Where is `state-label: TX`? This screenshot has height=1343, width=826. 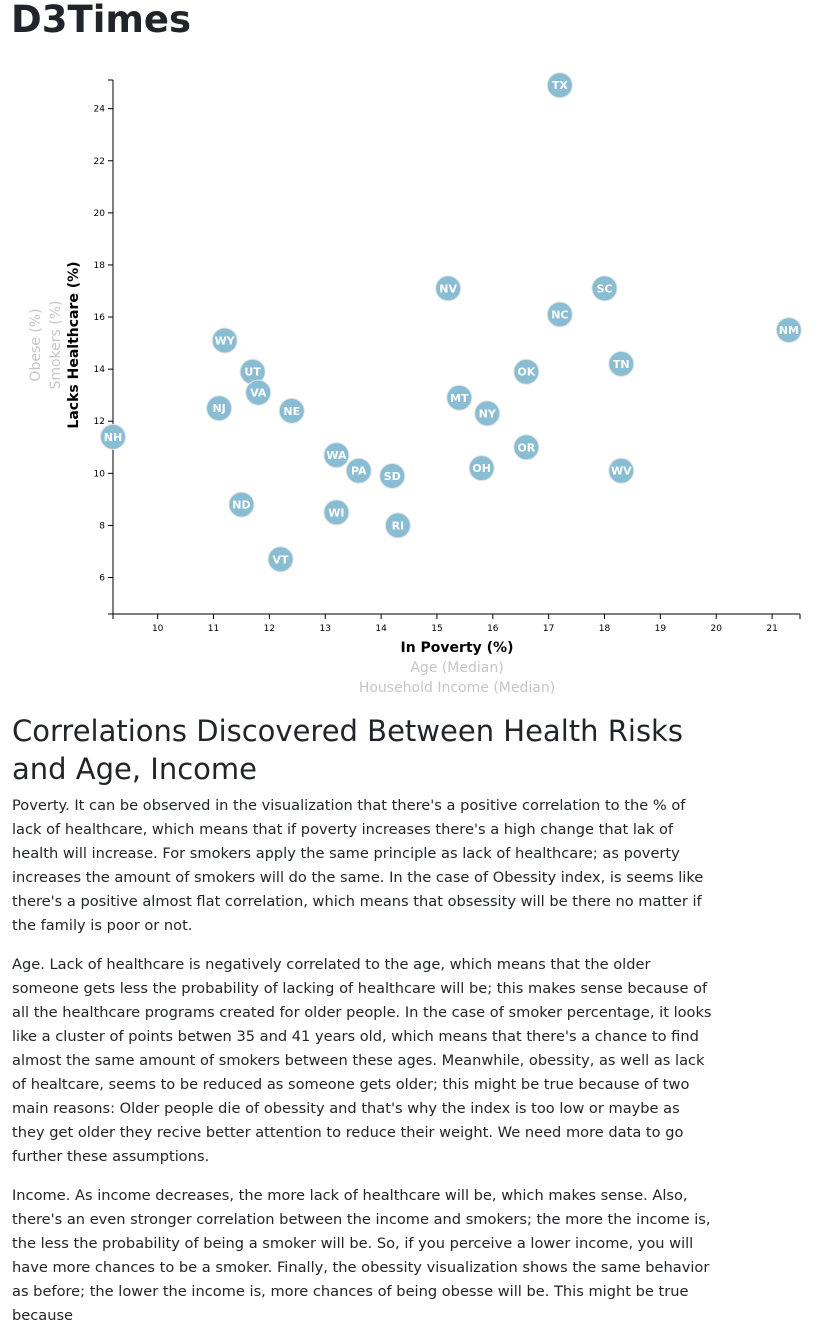 state-label: TX is located at coordinates (560, 85).